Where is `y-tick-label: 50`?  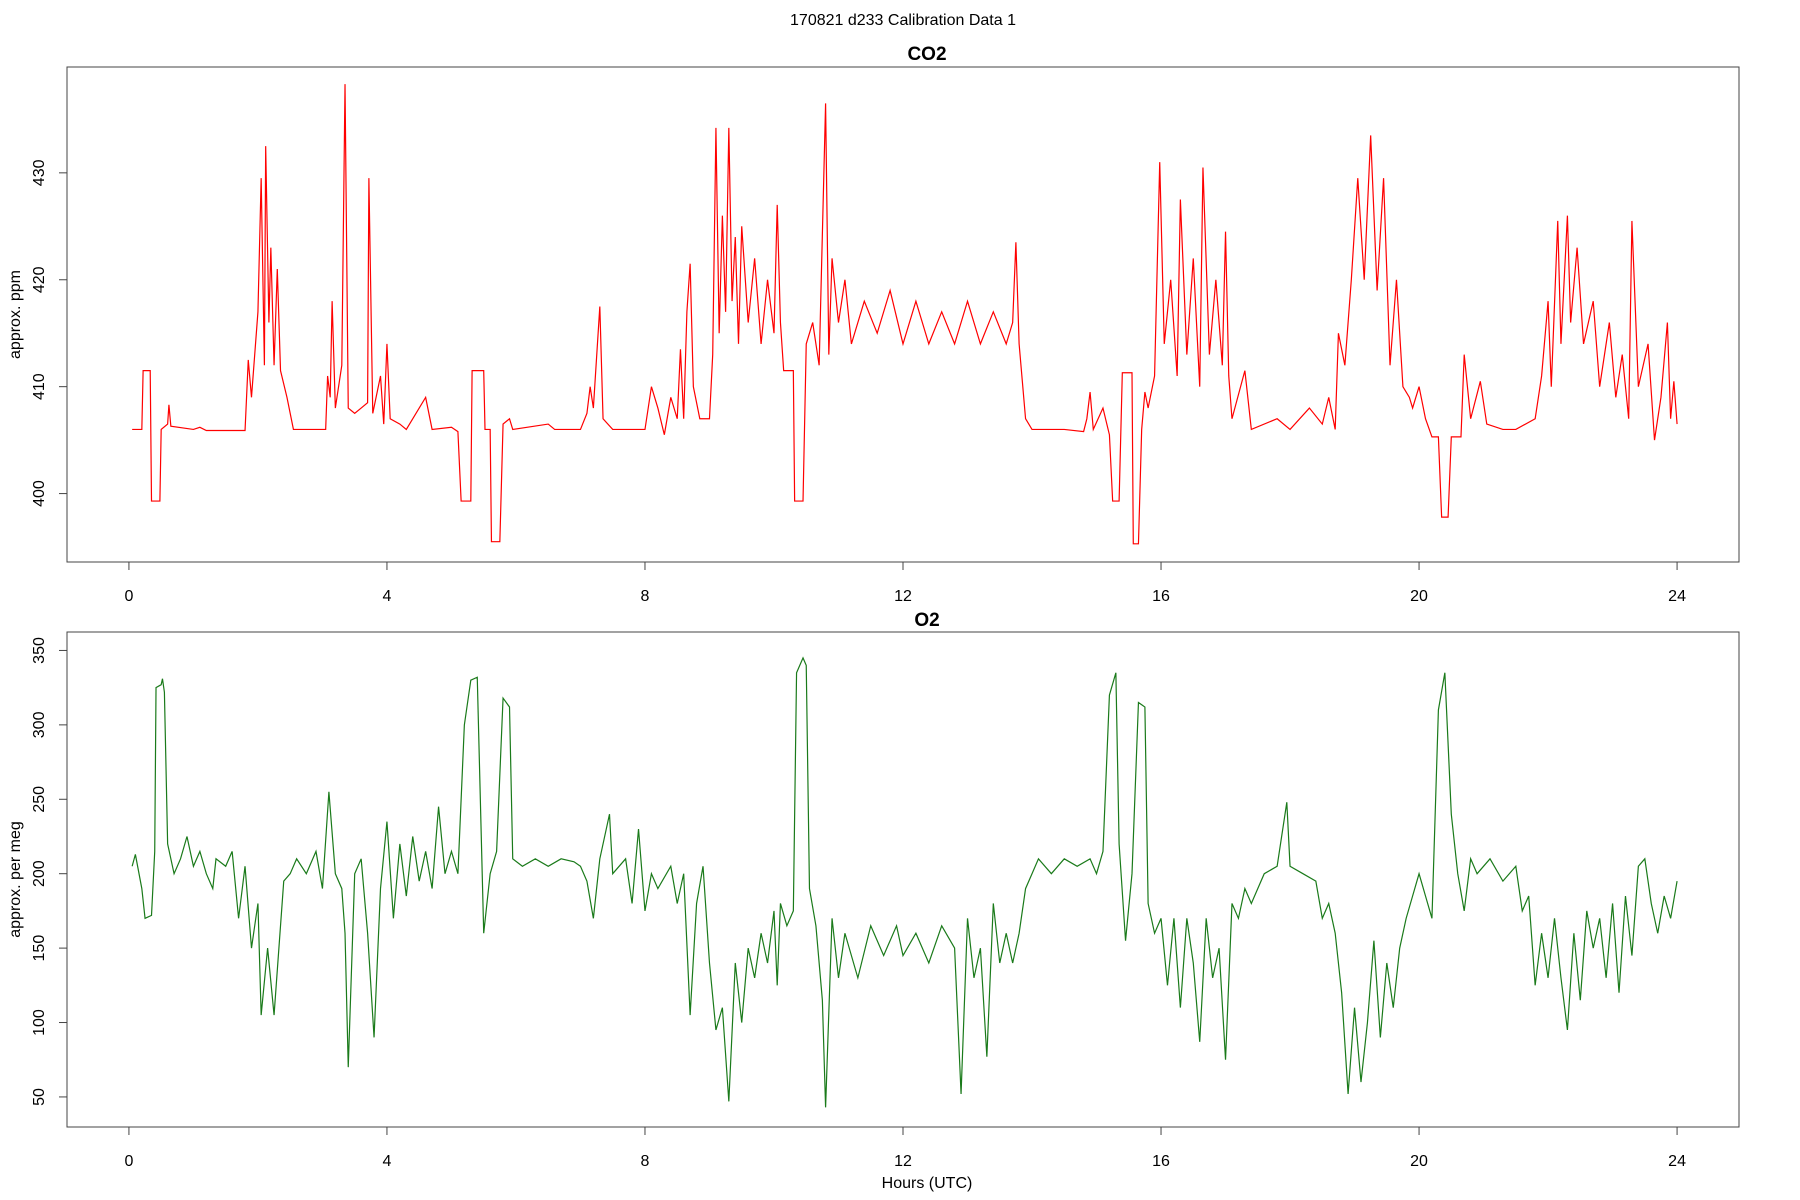
y-tick-label: 50 is located at coordinates (39, 1097).